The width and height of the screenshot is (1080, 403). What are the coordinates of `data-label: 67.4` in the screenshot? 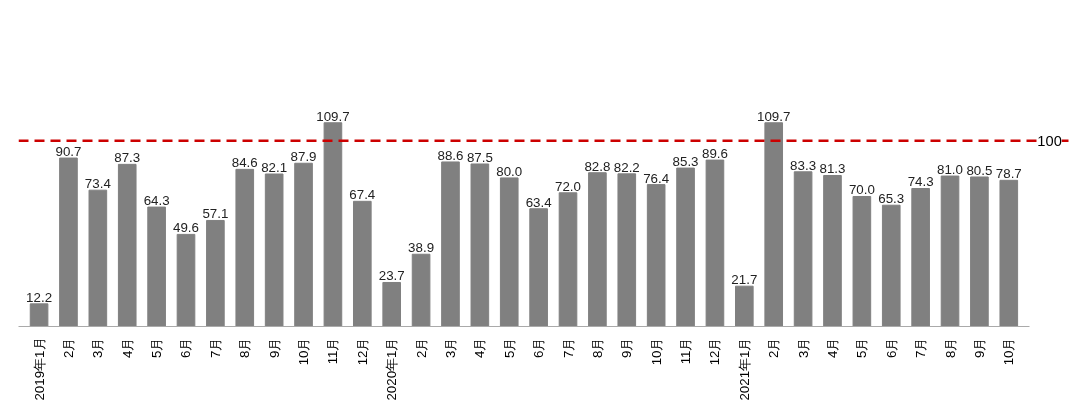 It's located at (362, 195).